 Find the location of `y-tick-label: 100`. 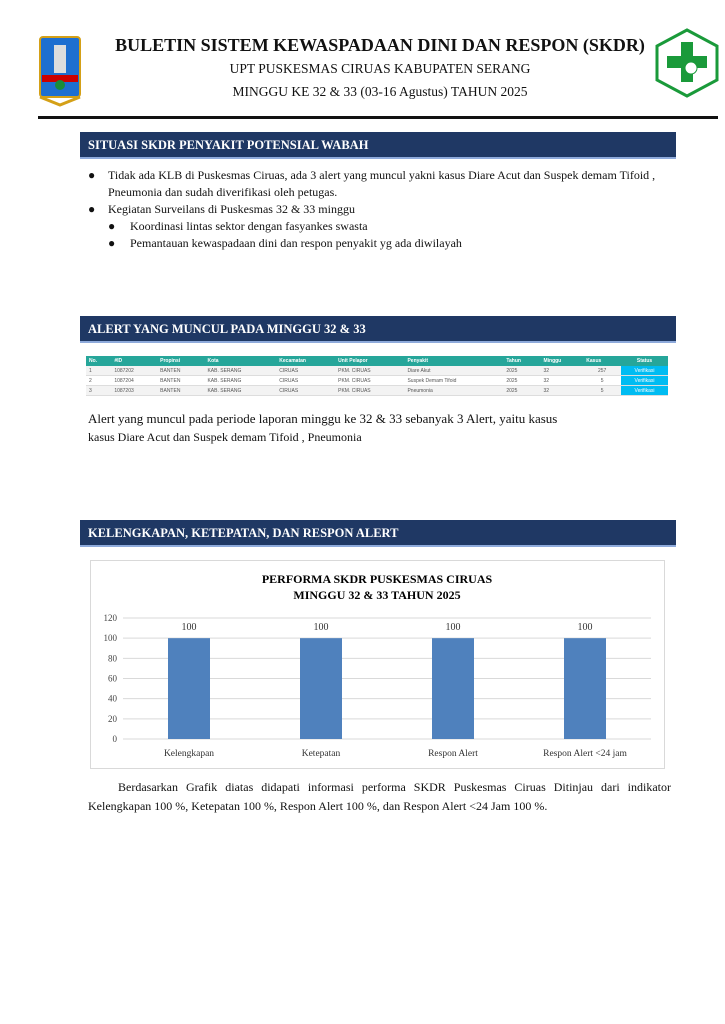

y-tick-label: 100 is located at coordinates (111, 638).